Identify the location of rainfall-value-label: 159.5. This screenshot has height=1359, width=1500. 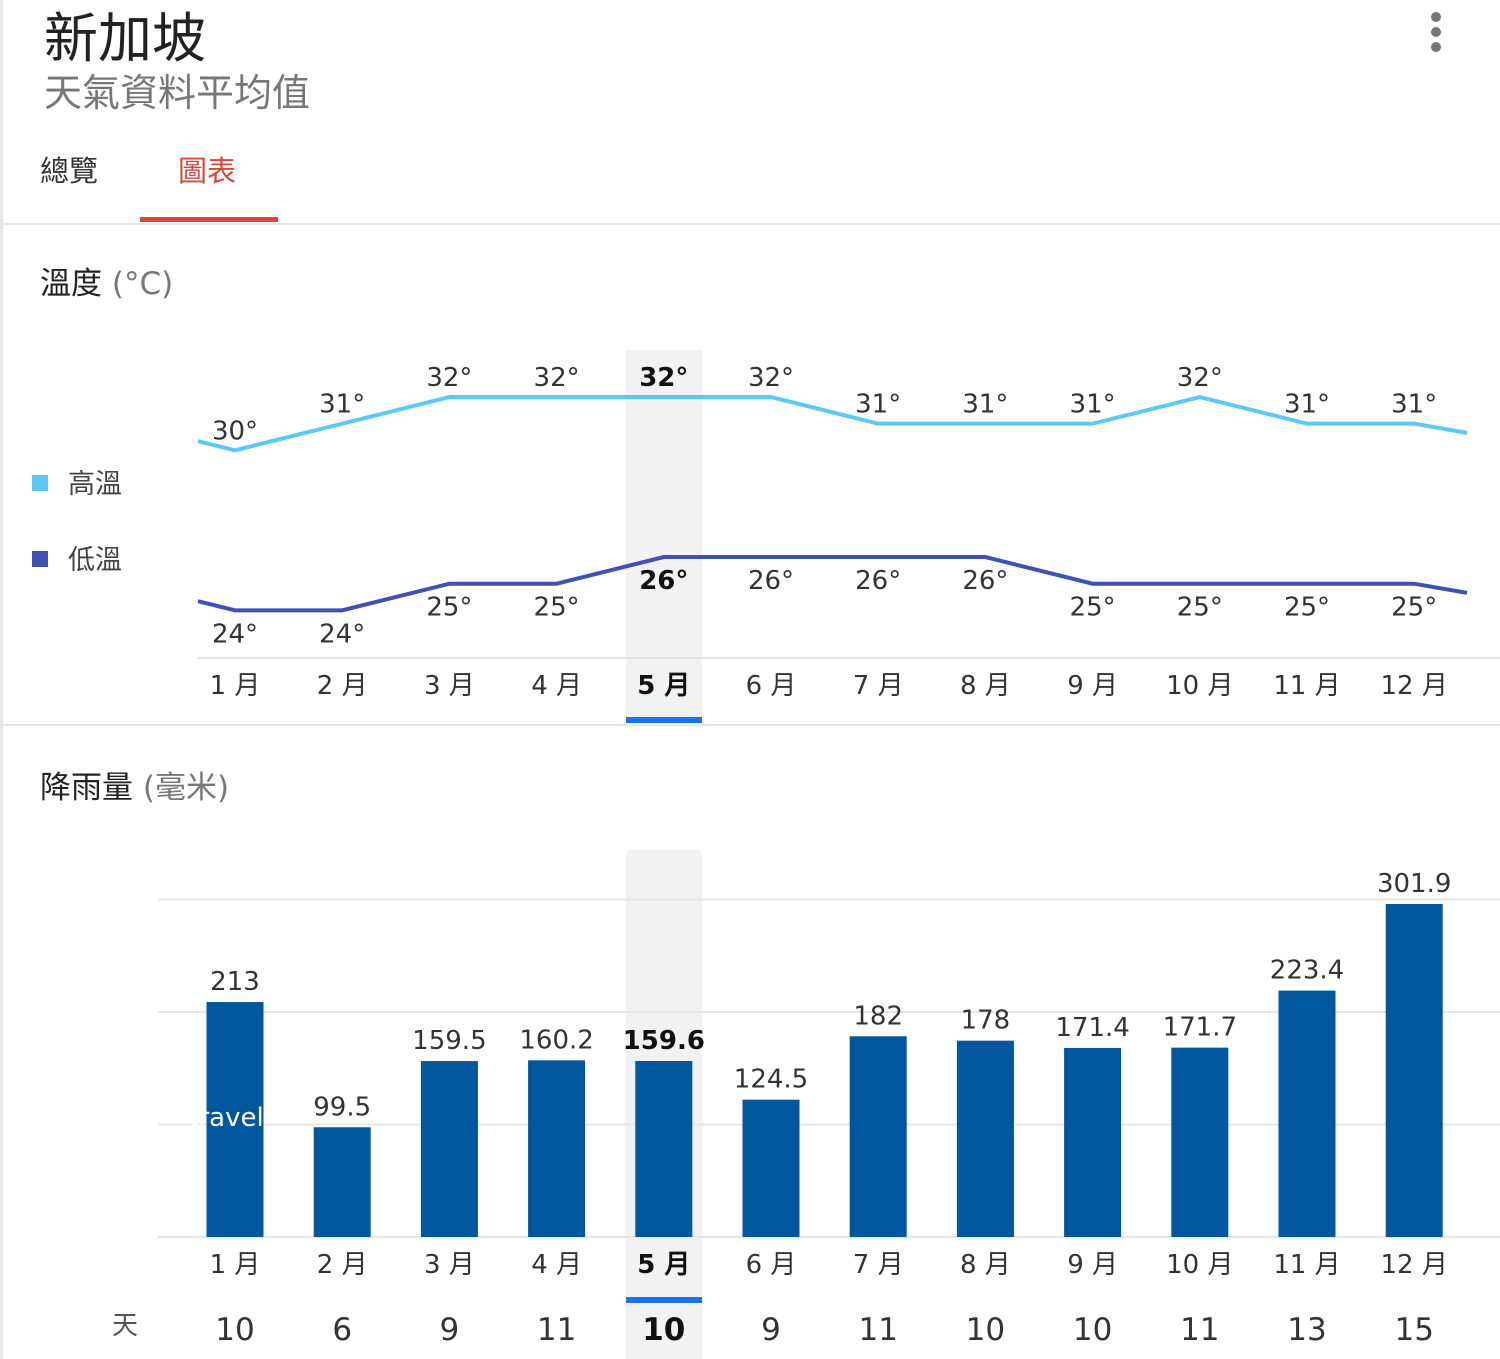
(449, 1041).